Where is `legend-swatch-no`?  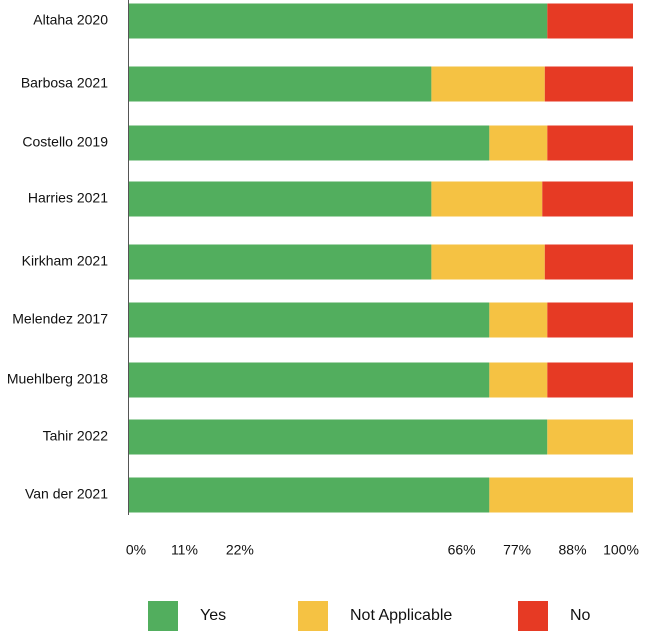
legend-swatch-no is located at coordinates (533, 616).